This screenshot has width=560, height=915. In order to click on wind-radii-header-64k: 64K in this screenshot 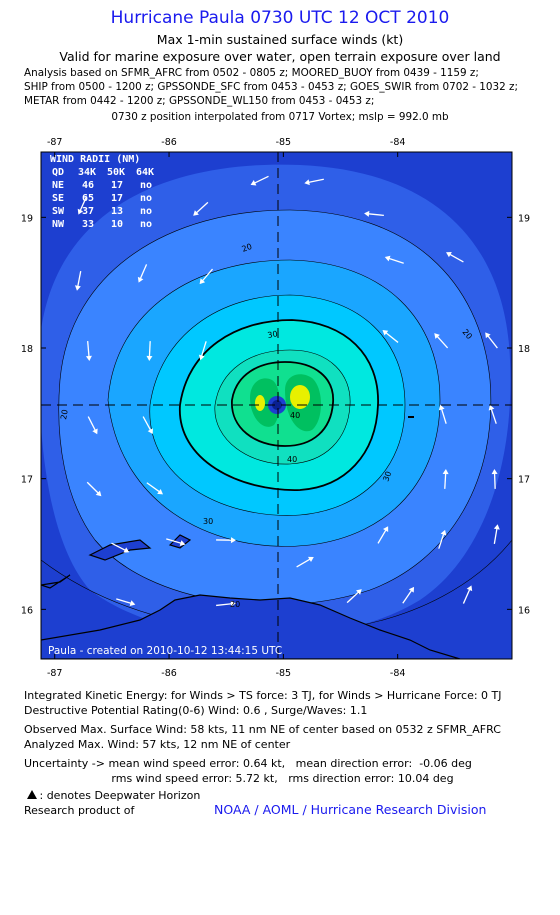, I will do `click(145, 172)`.